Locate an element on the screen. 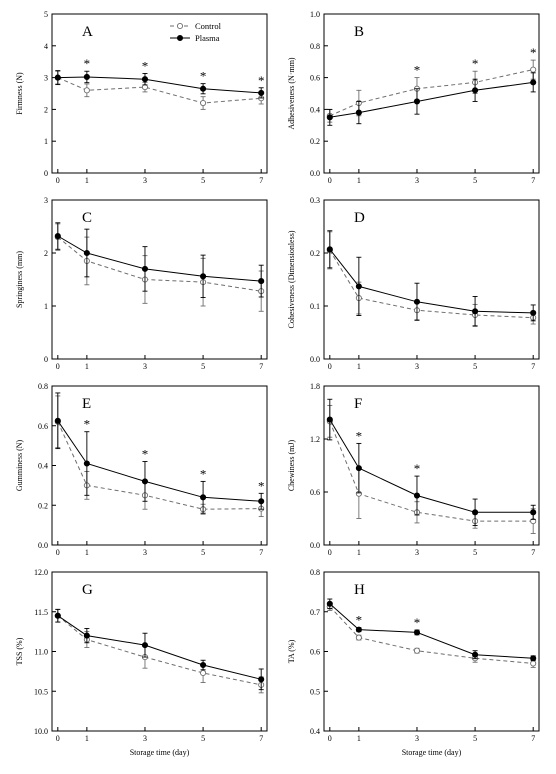 The height and width of the screenshot is (774, 556). y-axis-label: Adhesiveness (N·mm) is located at coordinates (291, 93).